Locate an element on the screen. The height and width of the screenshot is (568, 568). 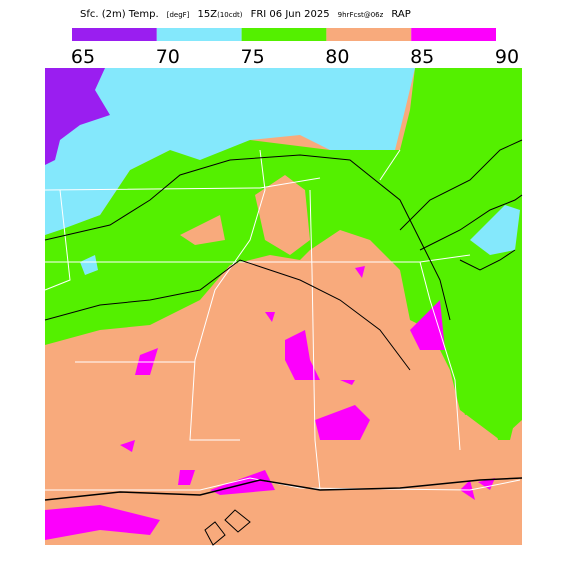
colorbar: 65 70 75 80 85 90 is located at coordinates (295, 48).